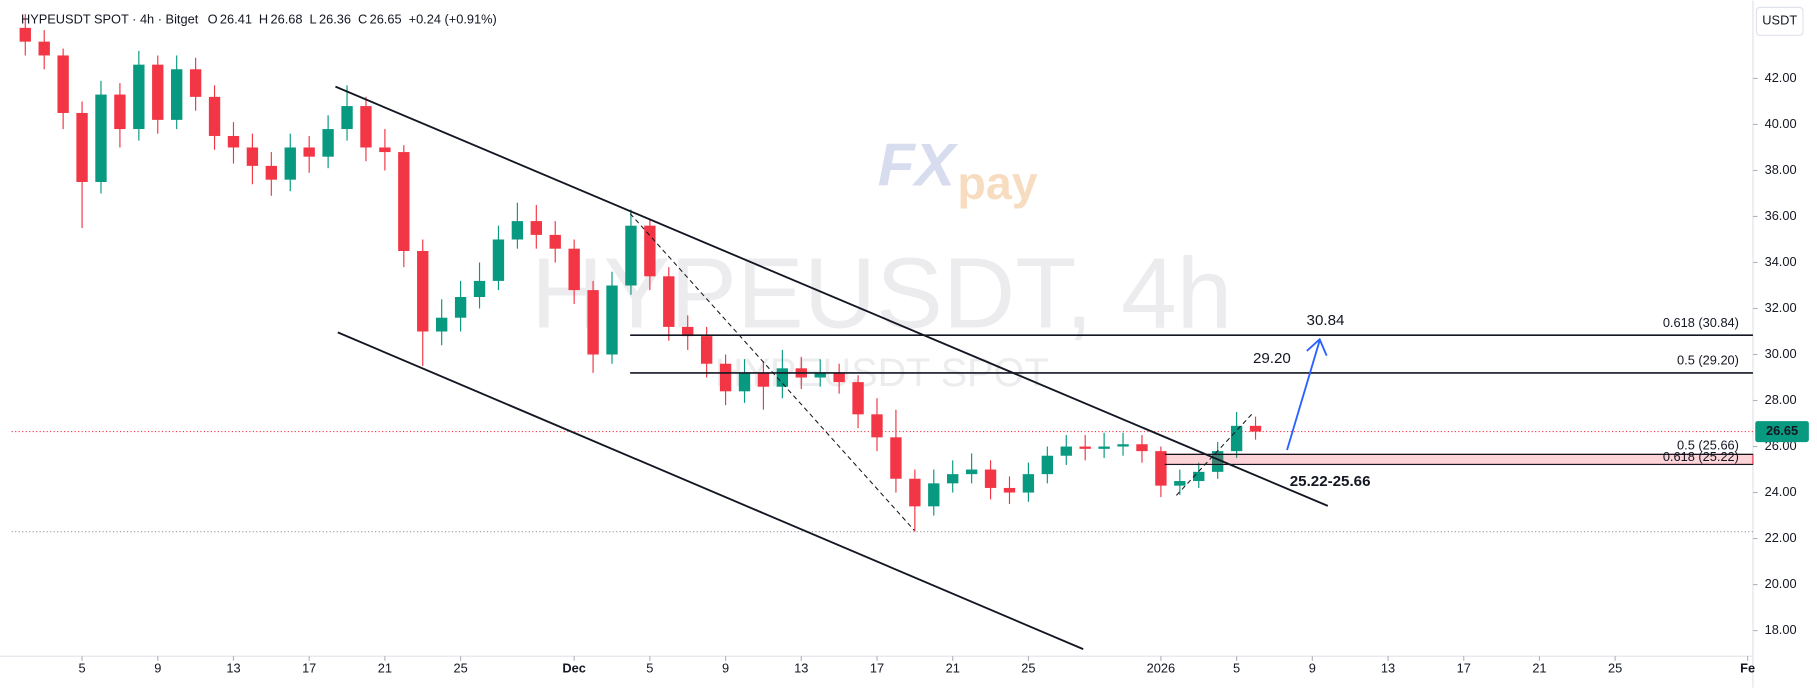  Describe the element at coordinates (1781, 537) in the screenshot. I see `y-tick-label: 22.00` at that location.